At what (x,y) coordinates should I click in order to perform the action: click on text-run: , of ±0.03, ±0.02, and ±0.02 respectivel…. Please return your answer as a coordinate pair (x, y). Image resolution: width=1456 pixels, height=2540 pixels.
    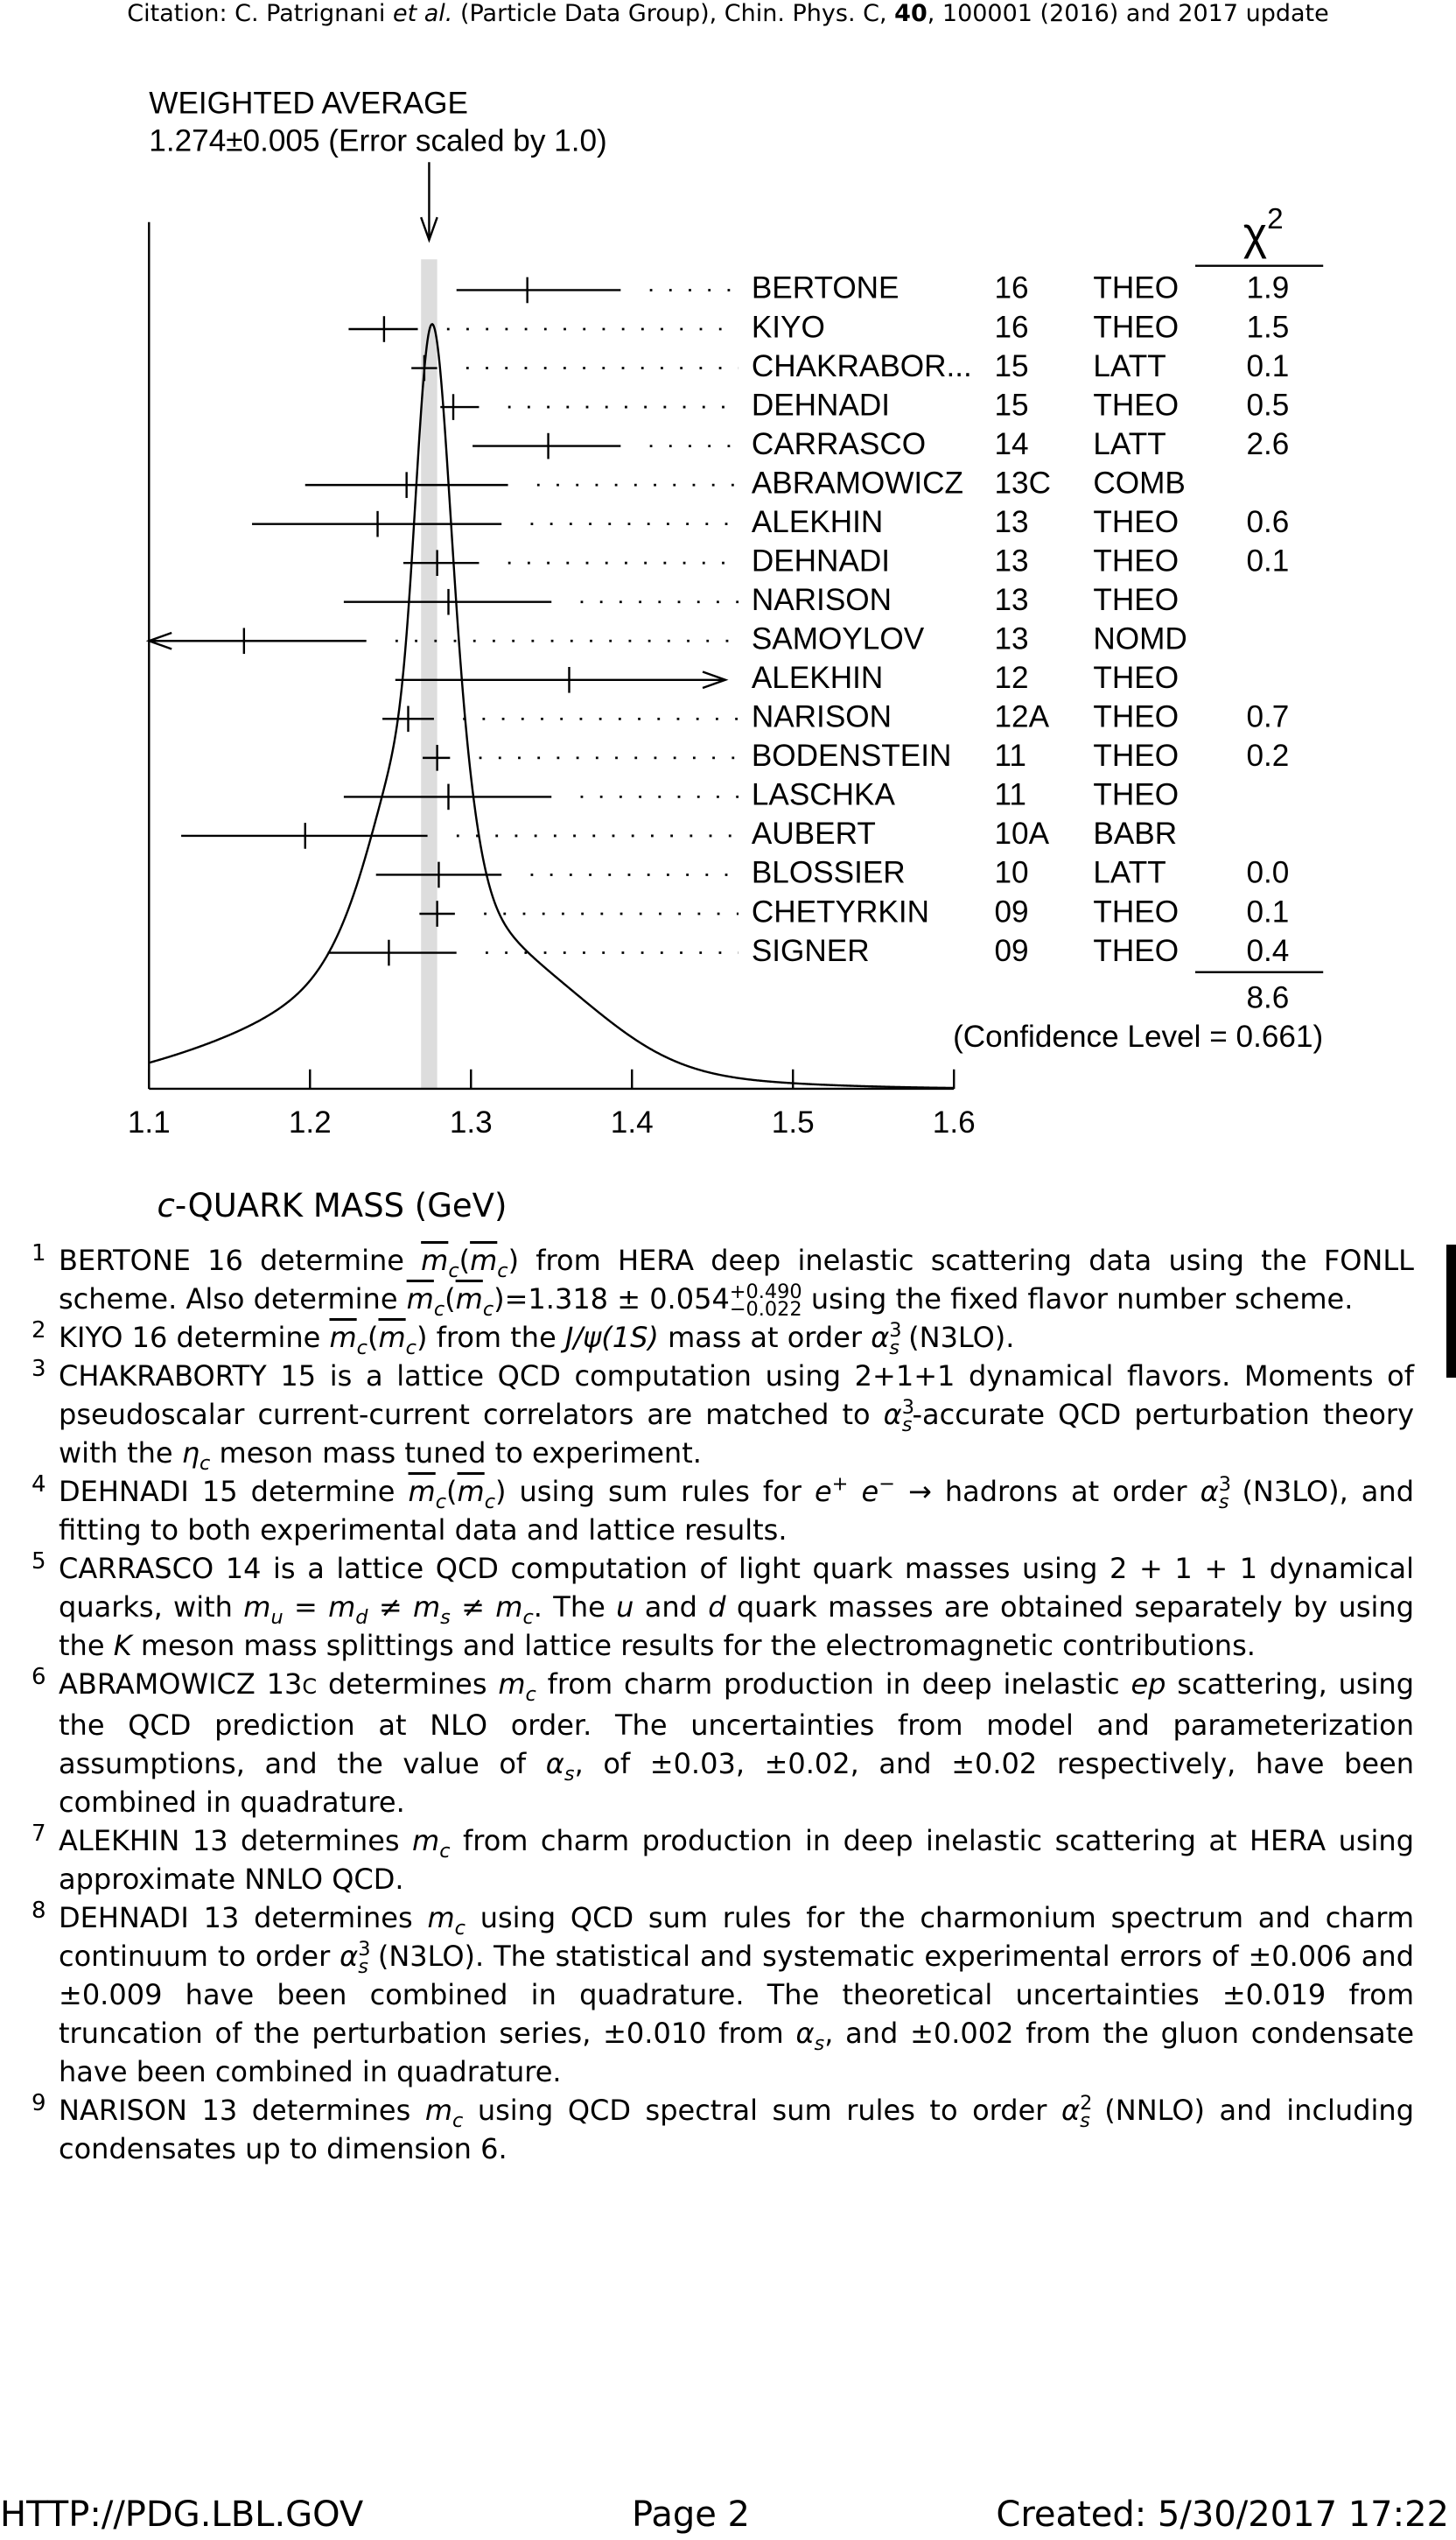
    Looking at the image, I should click on (737, 1783).